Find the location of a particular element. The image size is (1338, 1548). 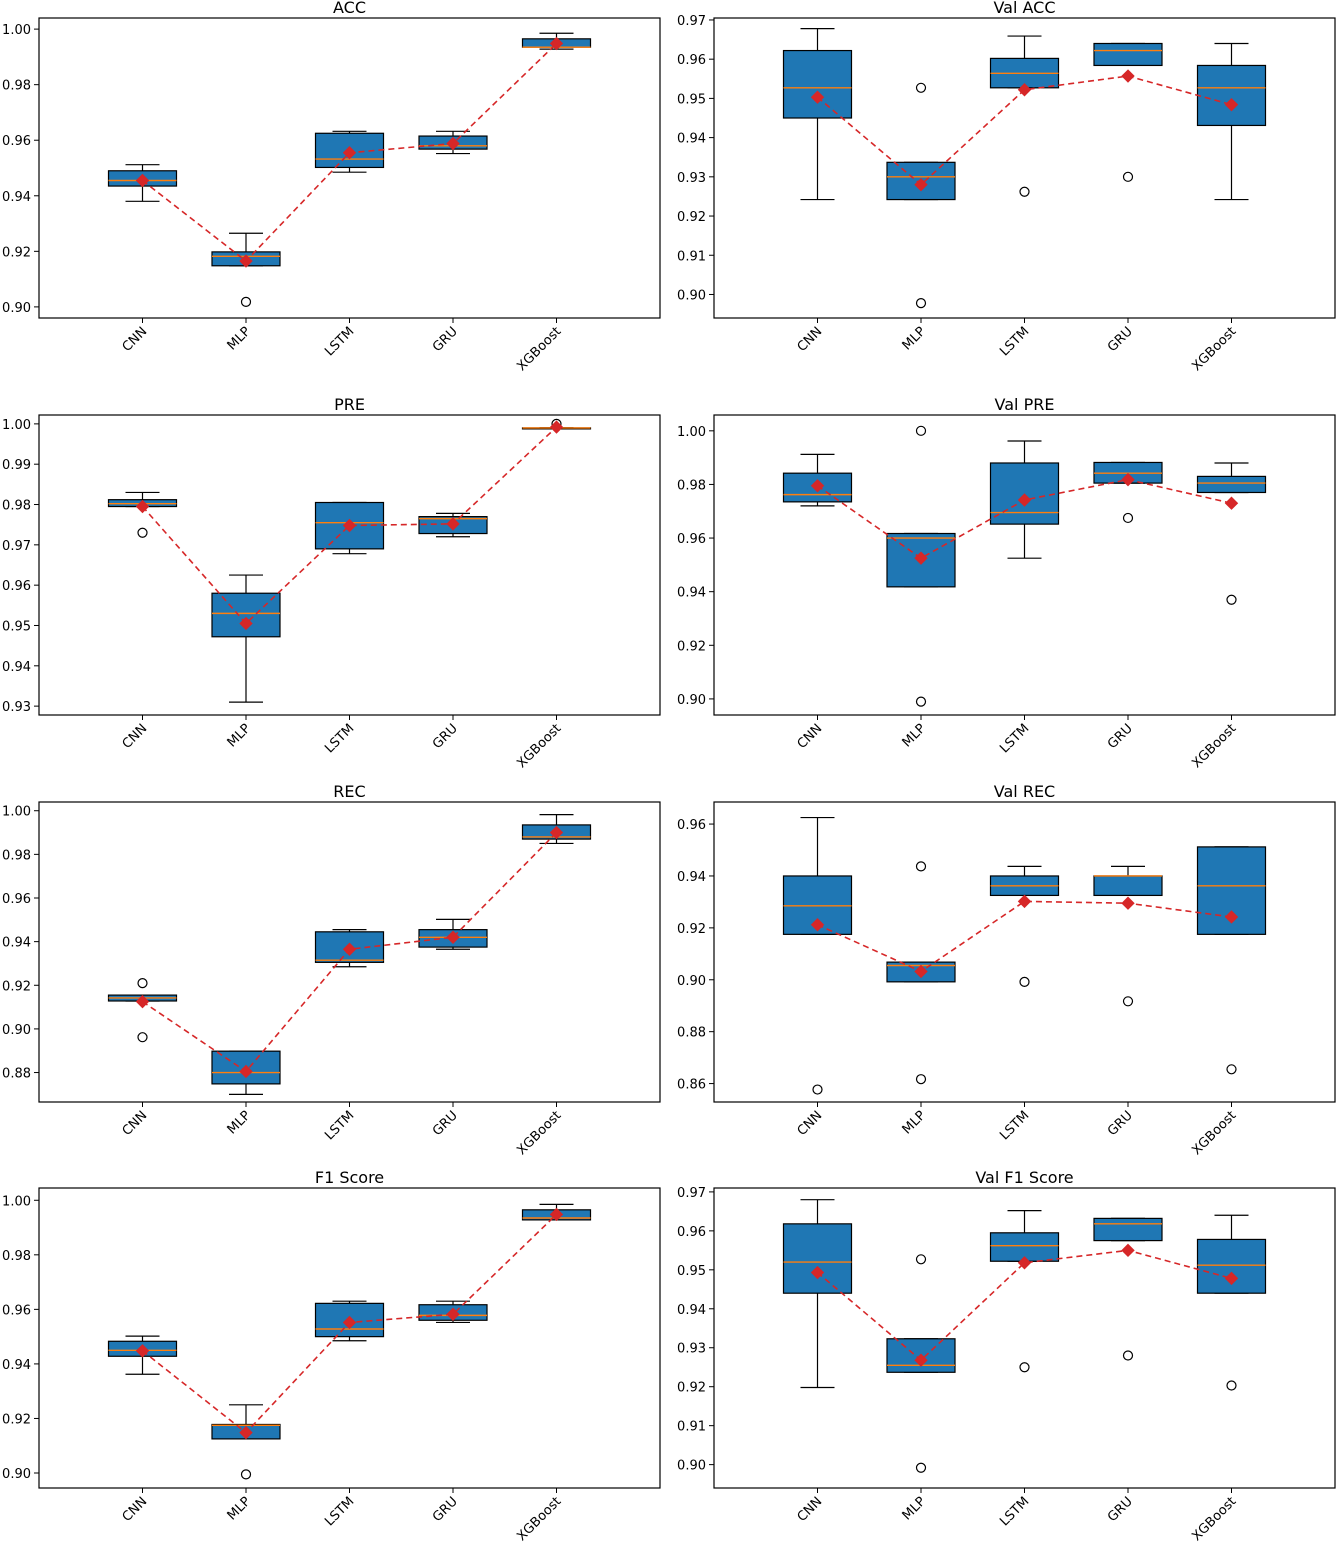

y-tick-label: 0.97 is located at coordinates (691, 21).